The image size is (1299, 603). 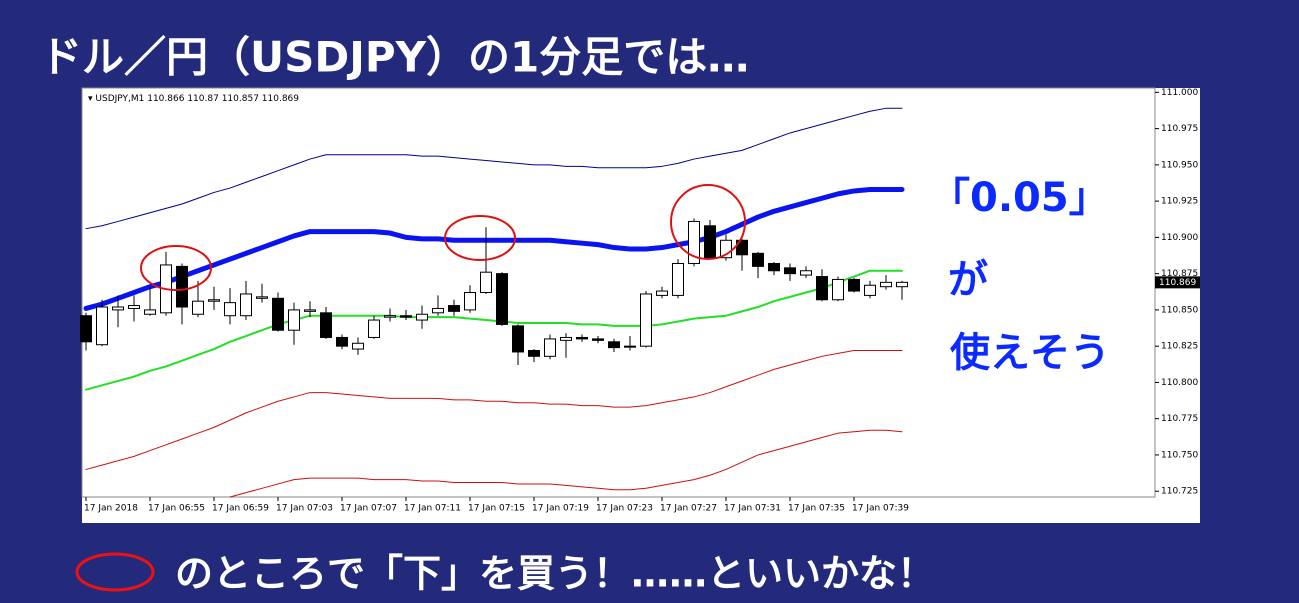 I want to click on y-tick-label: 111.000, so click(x=1179, y=93).